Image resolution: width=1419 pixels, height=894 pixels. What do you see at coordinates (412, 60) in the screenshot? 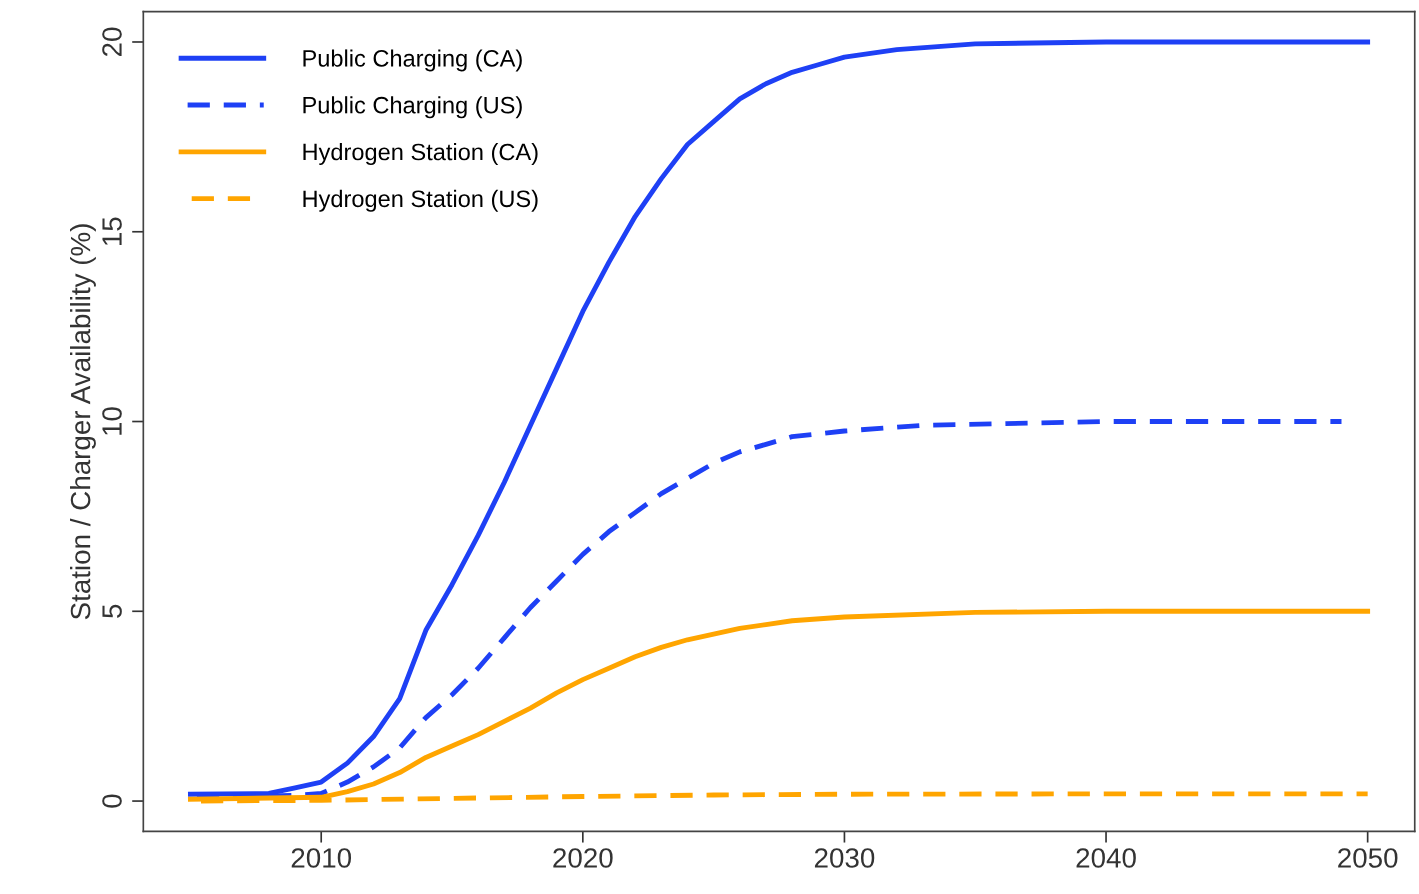
I see `legend-label: Public Charging (CA)` at bounding box center [412, 60].